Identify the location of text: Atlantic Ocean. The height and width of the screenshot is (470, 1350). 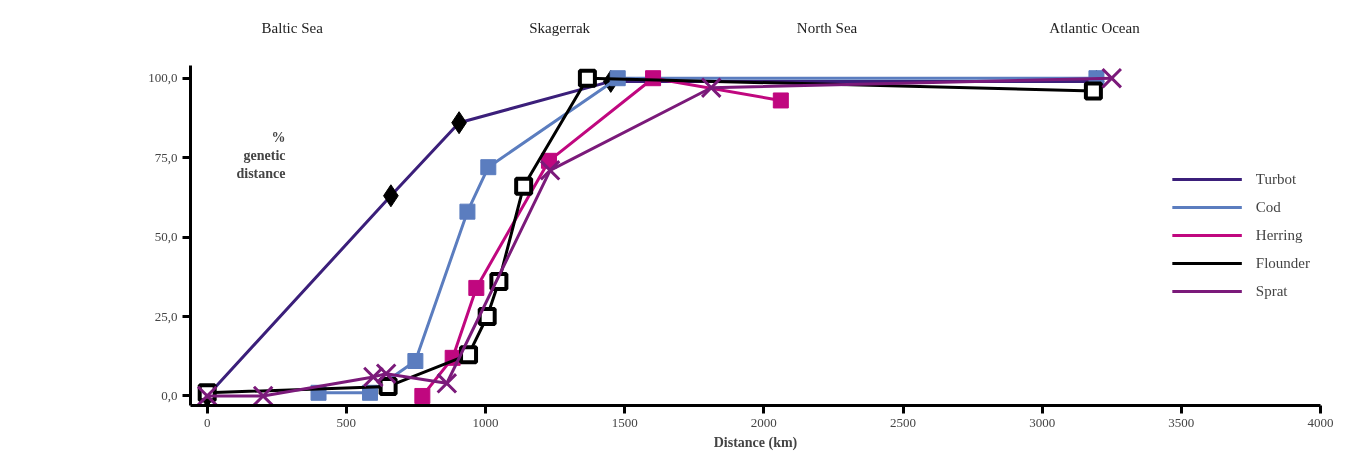
(1095, 28).